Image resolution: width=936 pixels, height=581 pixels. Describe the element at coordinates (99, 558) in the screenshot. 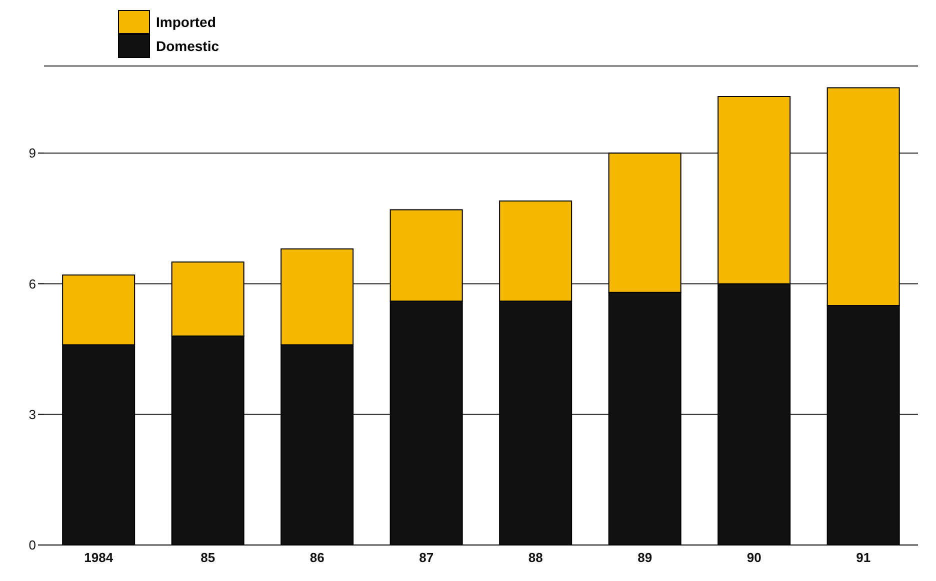

I see `x-tick-label: 1984` at that location.